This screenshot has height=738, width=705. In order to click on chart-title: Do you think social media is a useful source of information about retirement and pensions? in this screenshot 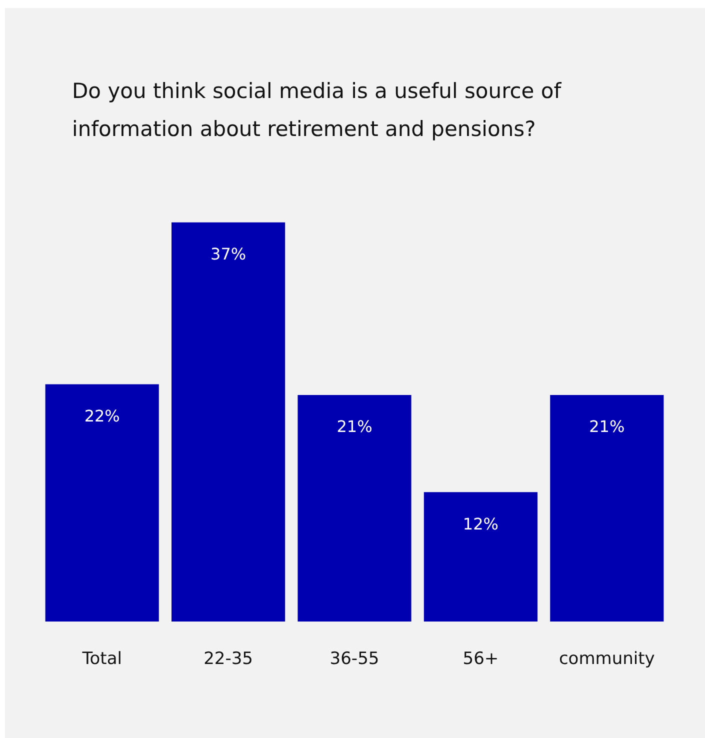, I will do `click(317, 110)`.